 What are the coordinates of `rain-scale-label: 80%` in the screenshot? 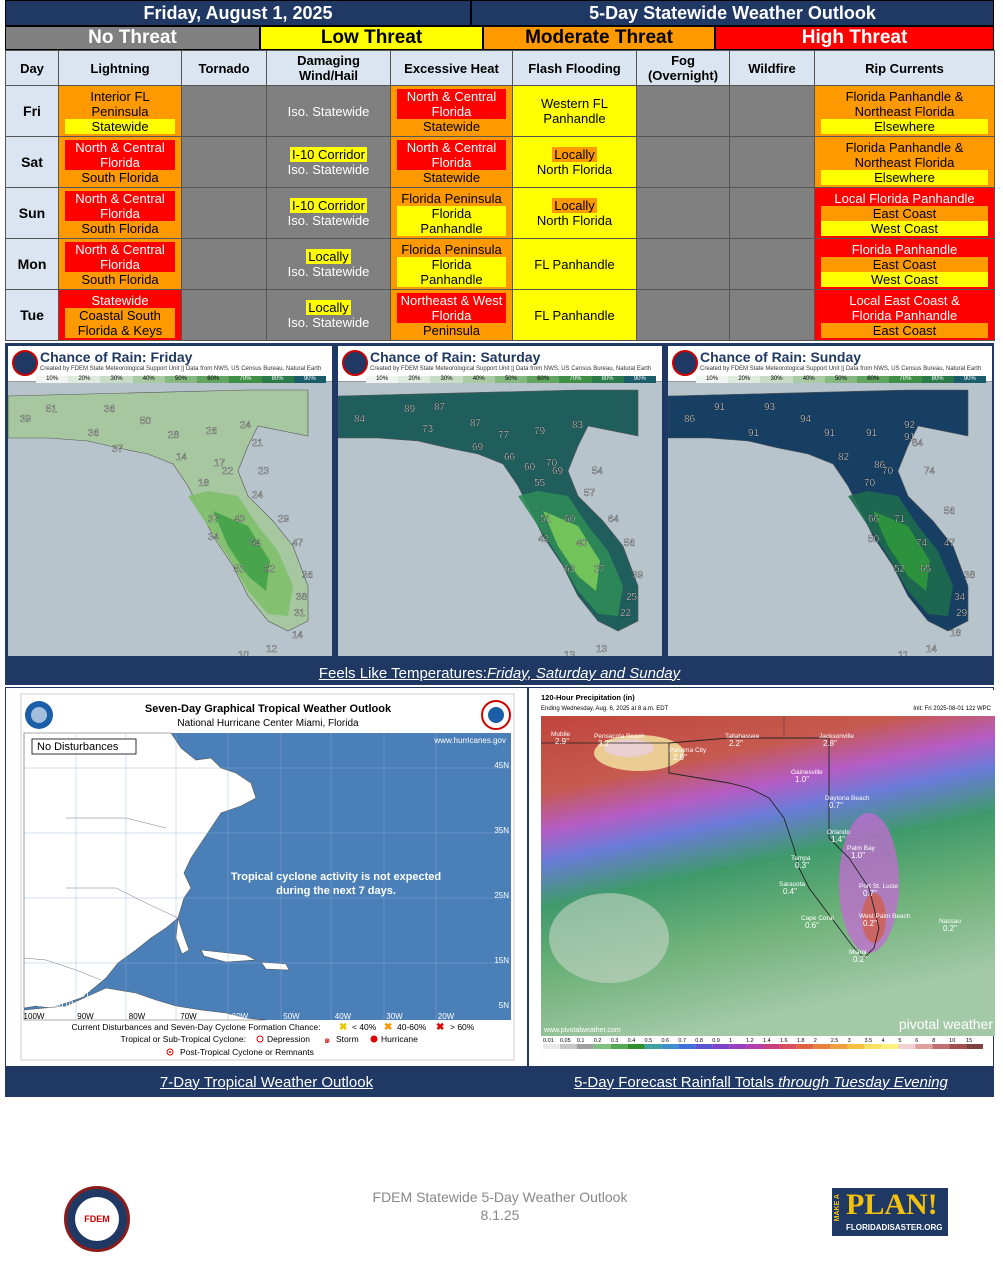 It's located at (937, 379).